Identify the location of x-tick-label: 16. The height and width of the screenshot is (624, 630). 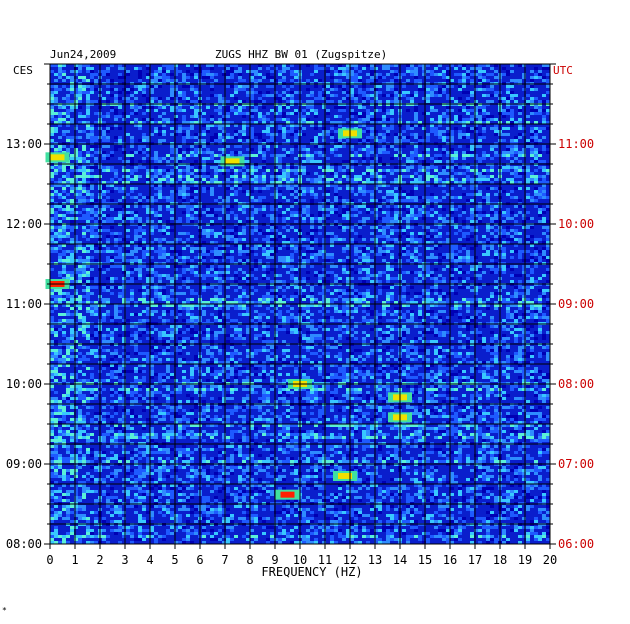
(450, 560).